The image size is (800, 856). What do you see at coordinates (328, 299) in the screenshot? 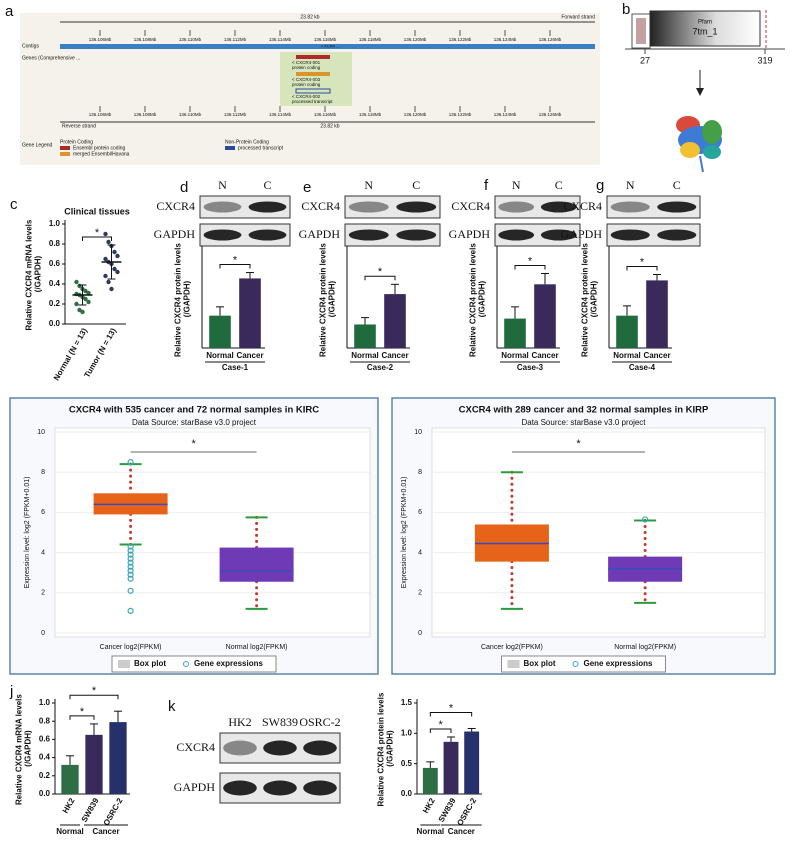
I see `y-axis-label: Relative CXCR4 protein levels (/GAPDH)` at bounding box center [328, 299].